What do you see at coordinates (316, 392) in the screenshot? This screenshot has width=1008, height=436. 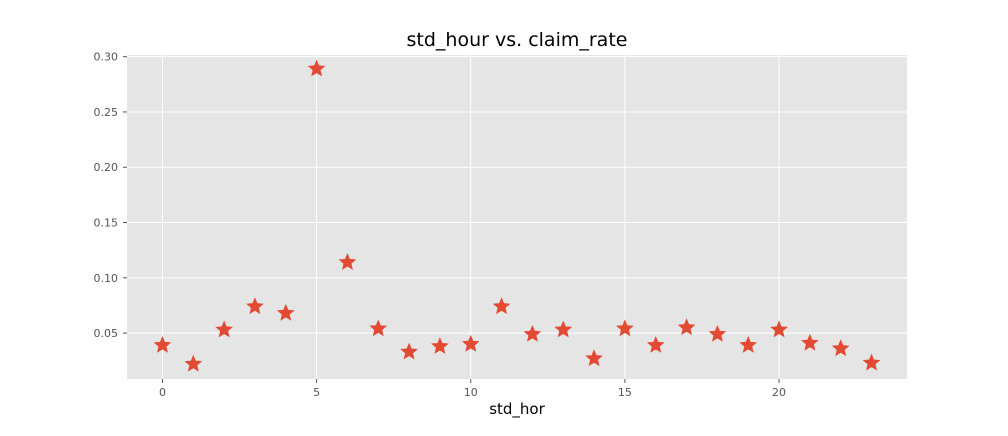 I see `x-tick-label: 5` at bounding box center [316, 392].